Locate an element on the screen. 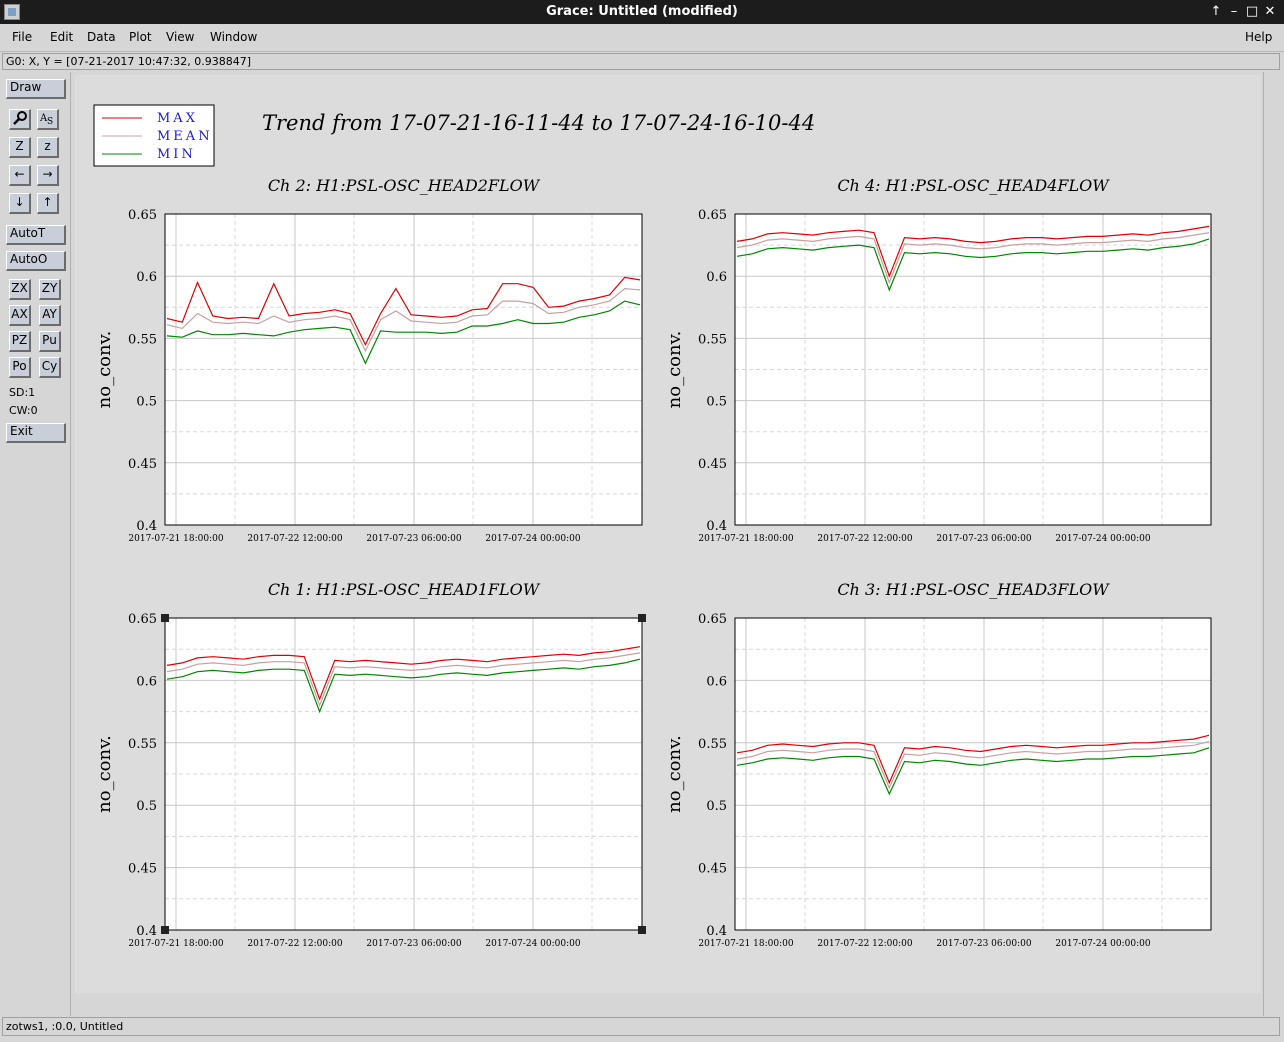 This screenshot has height=1042, width=1284. menu-plot: Plot is located at coordinates (140, 37).